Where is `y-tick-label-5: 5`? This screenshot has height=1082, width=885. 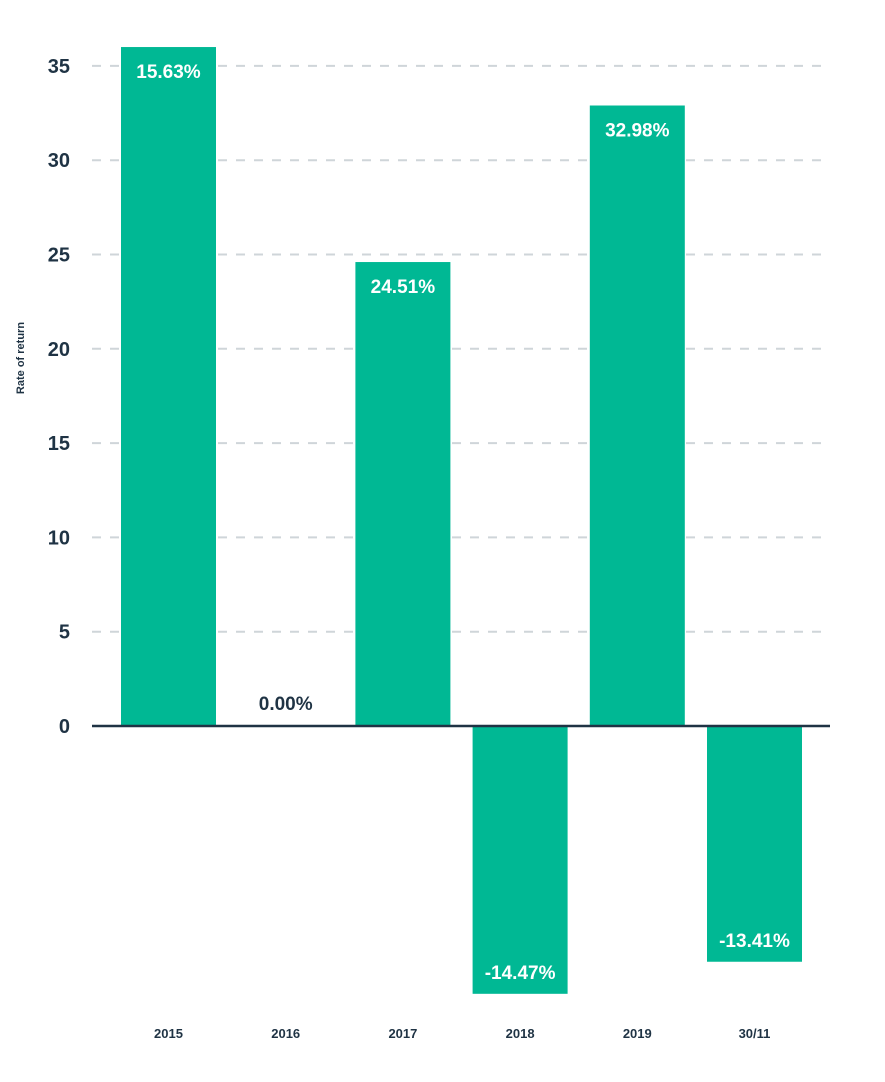
y-tick-label-5: 5 is located at coordinates (64, 633).